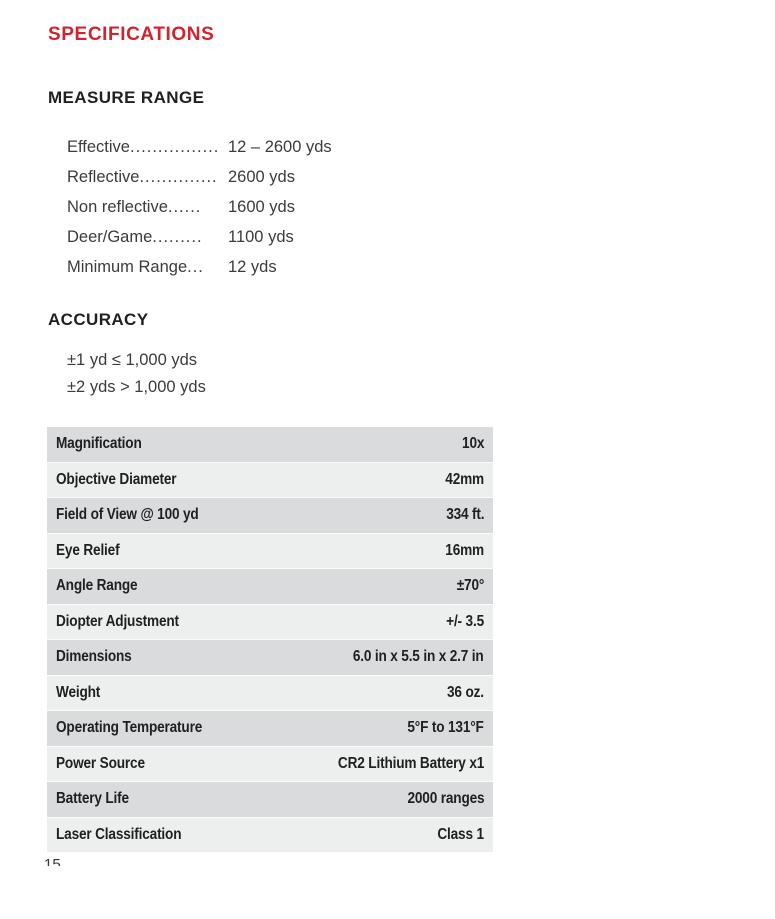  I want to click on spec-label: Magnification, so click(99, 444).